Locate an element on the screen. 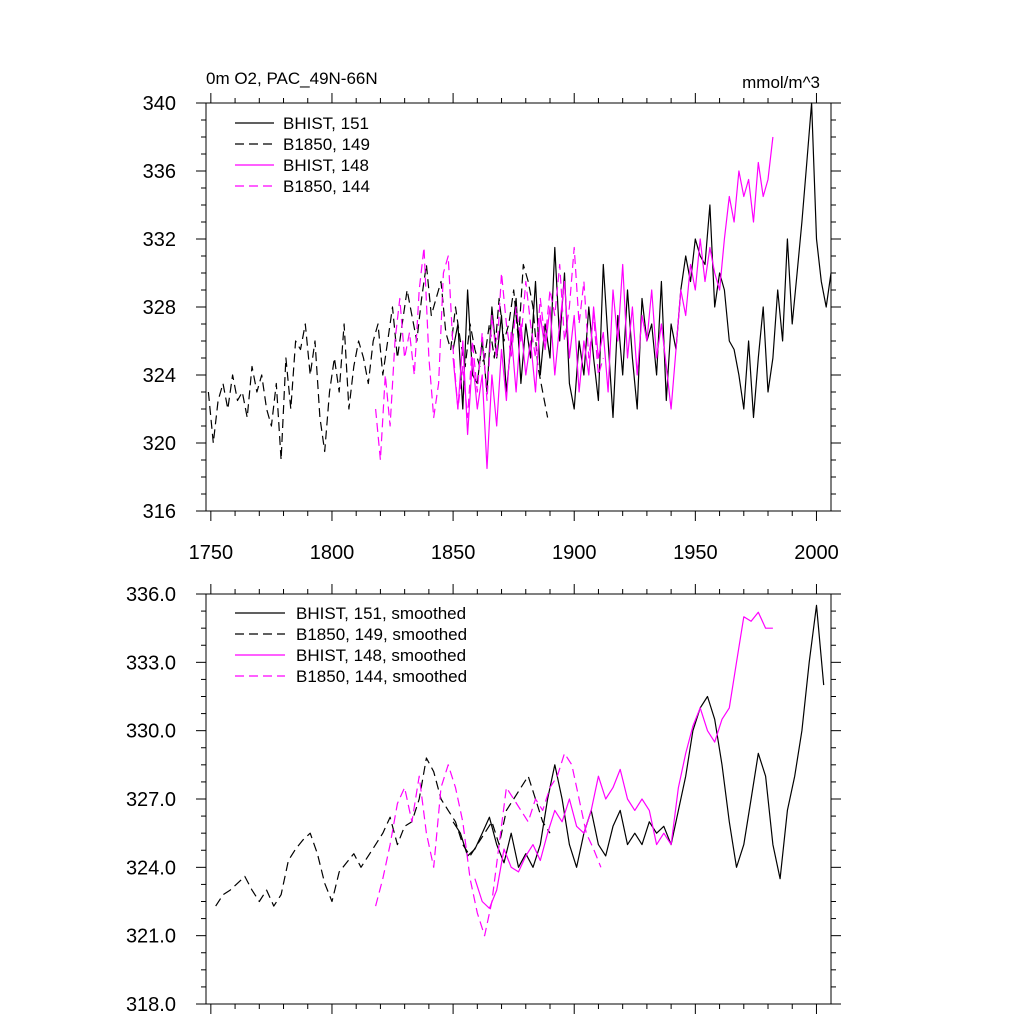 The image size is (1024, 1024). y-tick-label: 324 is located at coordinates (159, 376).